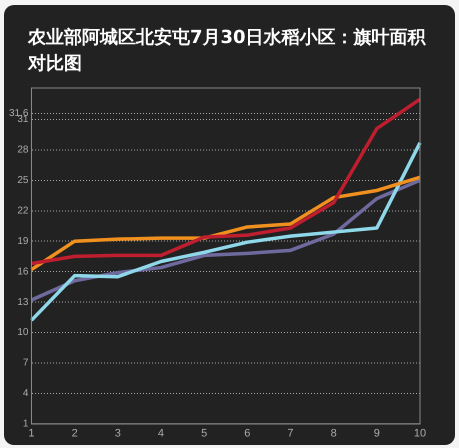 The width and height of the screenshot is (459, 448). What do you see at coordinates (25, 424) in the screenshot?
I see `y-tick-label: 1` at bounding box center [25, 424].